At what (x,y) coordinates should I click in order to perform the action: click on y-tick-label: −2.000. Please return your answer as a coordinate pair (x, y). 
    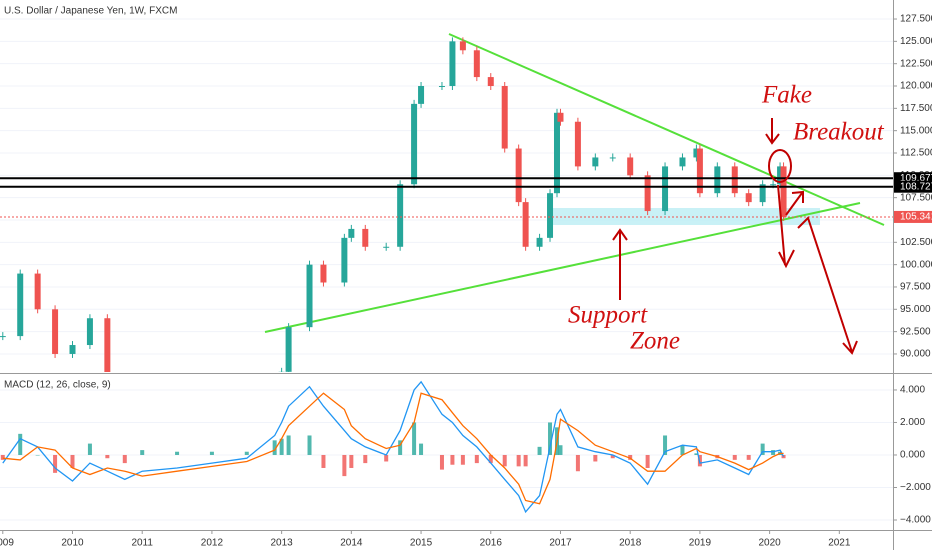
    Looking at the image, I should click on (915, 487).